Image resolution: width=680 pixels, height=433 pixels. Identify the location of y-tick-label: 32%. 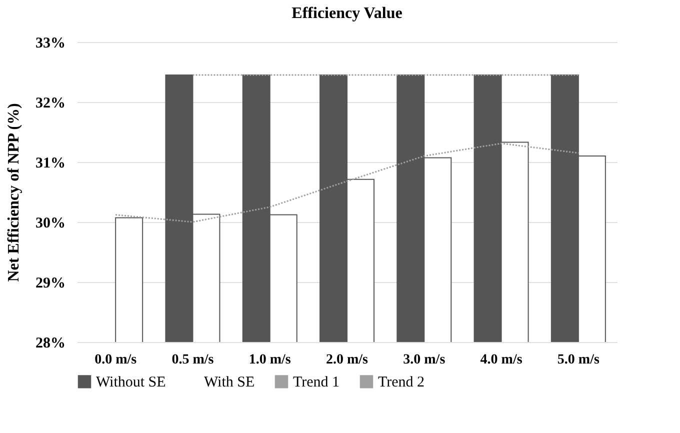
(51, 104).